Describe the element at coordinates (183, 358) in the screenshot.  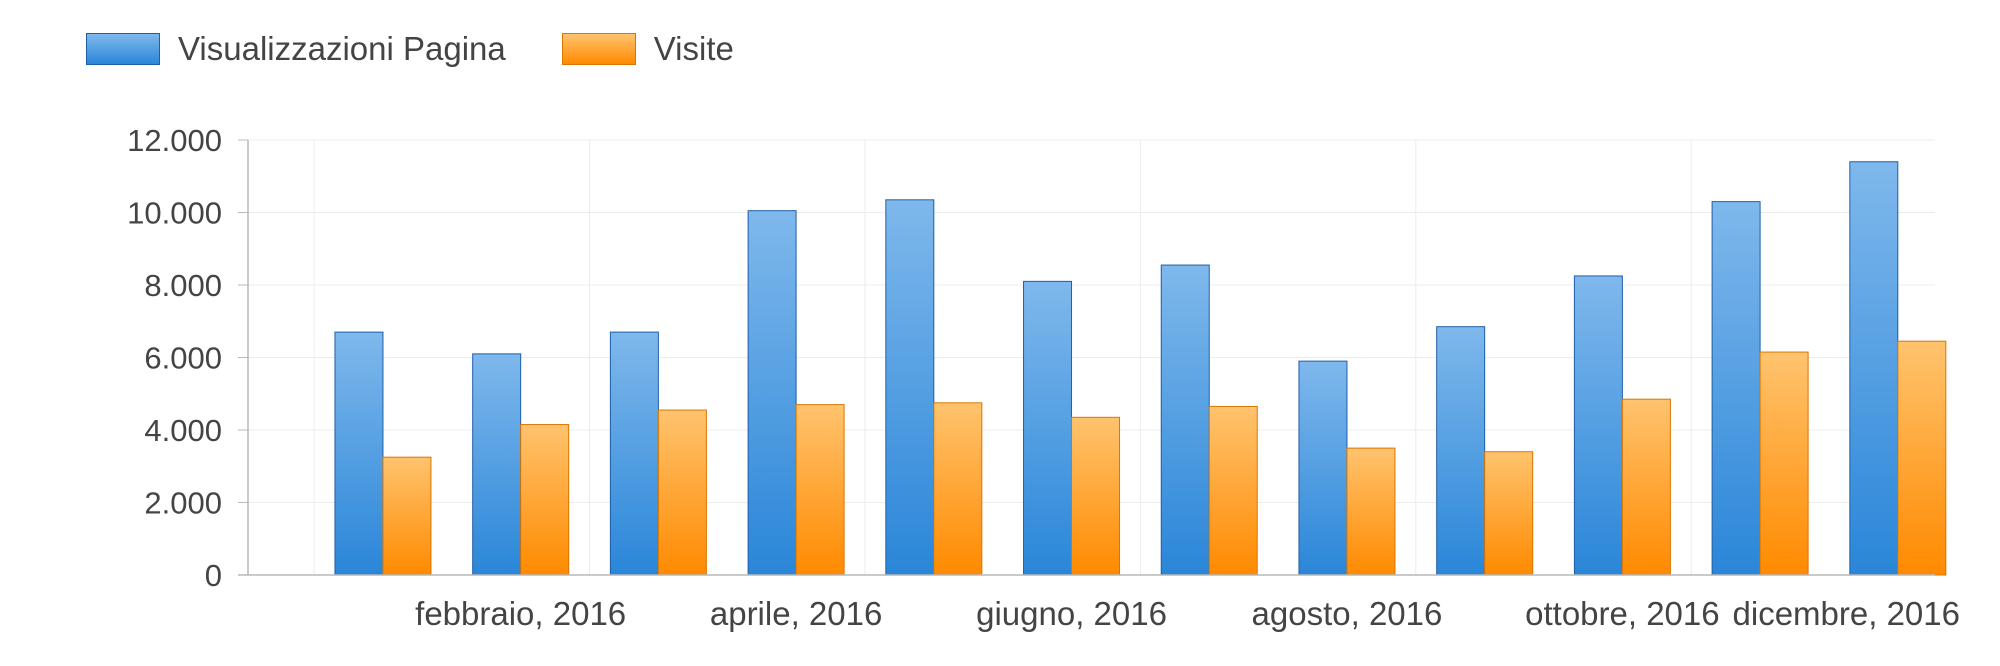
I see `y-tick-label: 6.000` at that location.